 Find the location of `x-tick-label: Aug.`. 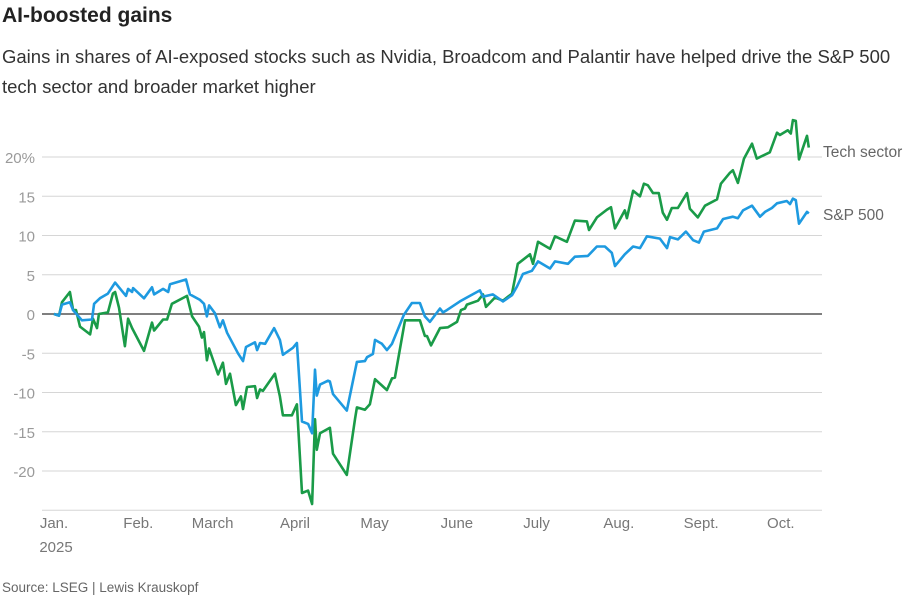

x-tick-label: Aug. is located at coordinates (618, 523).